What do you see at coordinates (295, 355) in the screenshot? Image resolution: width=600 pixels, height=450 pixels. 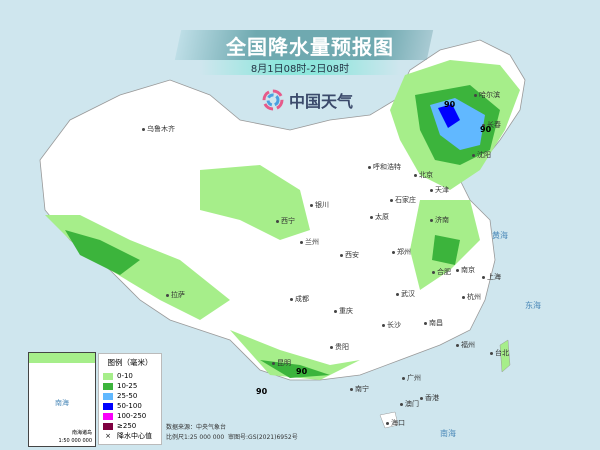 I see `rain-0-10-south` at bounding box center [295, 355].